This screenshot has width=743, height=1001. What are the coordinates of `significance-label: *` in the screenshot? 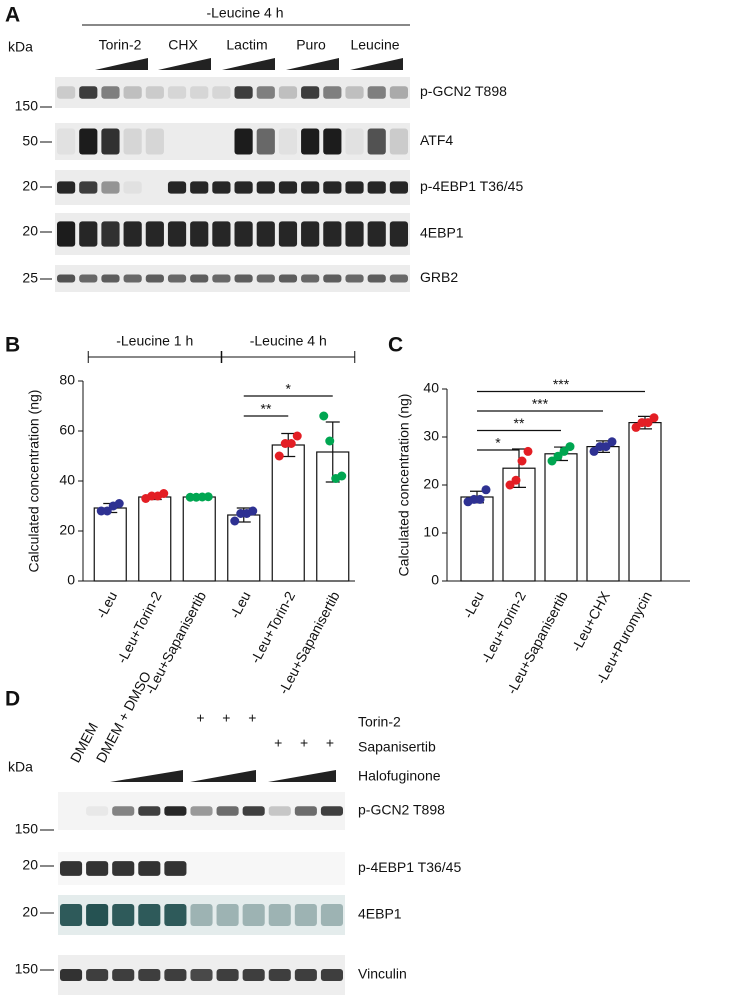 It's located at (498, 443).